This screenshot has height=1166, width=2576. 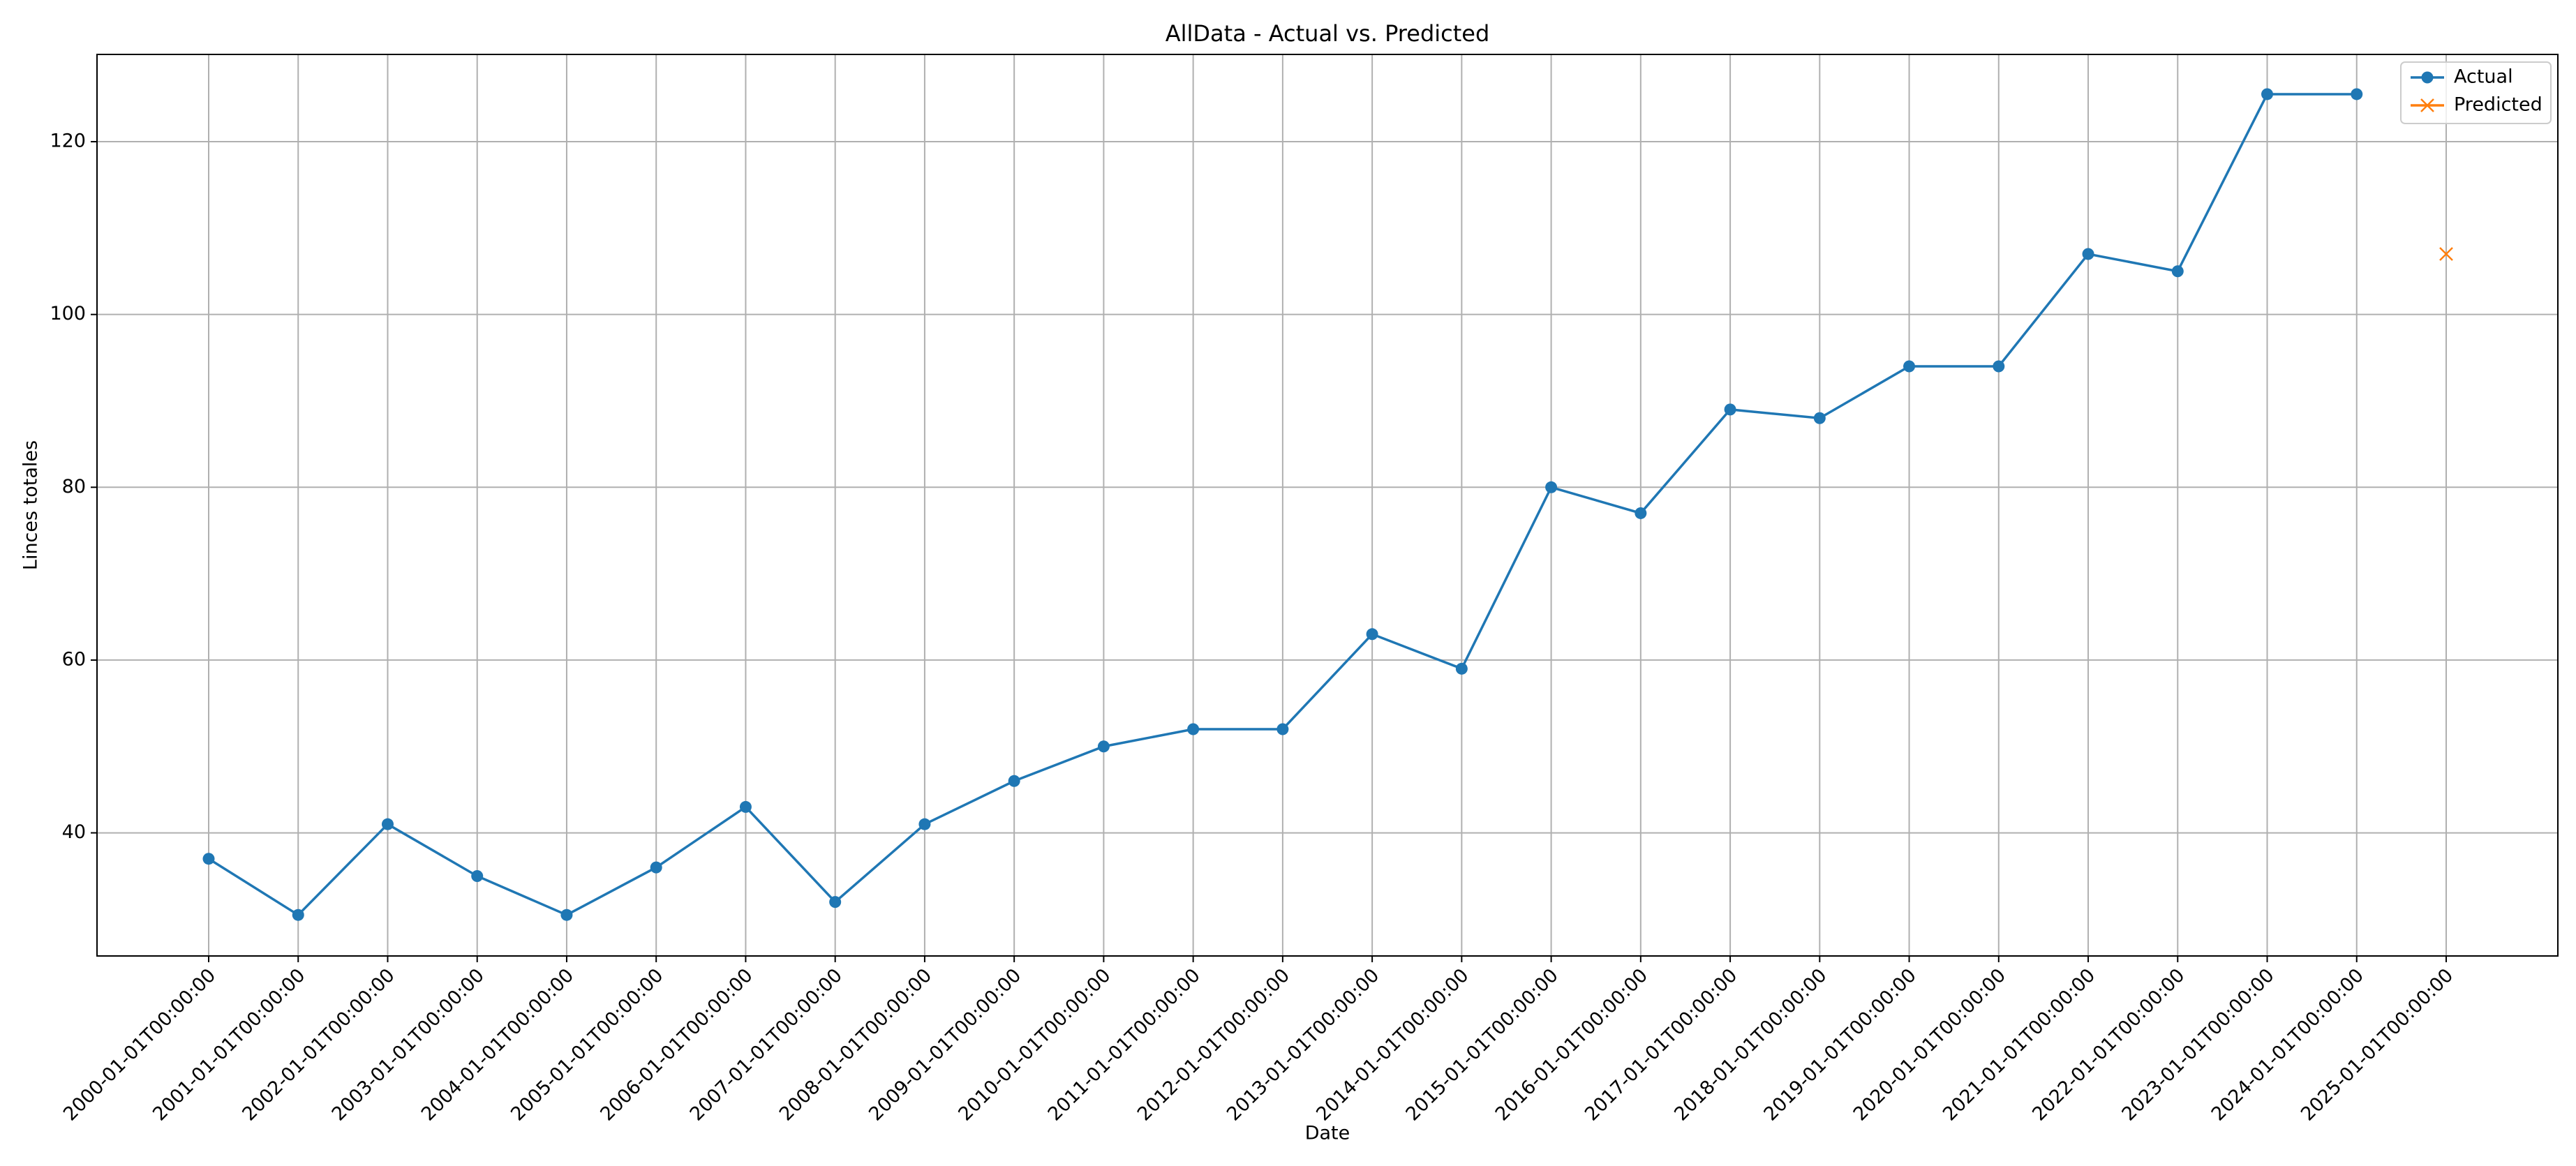 What do you see at coordinates (318, 1044) in the screenshot?
I see `x-tick-label: 2002-01-01T00:00:00` at bounding box center [318, 1044].